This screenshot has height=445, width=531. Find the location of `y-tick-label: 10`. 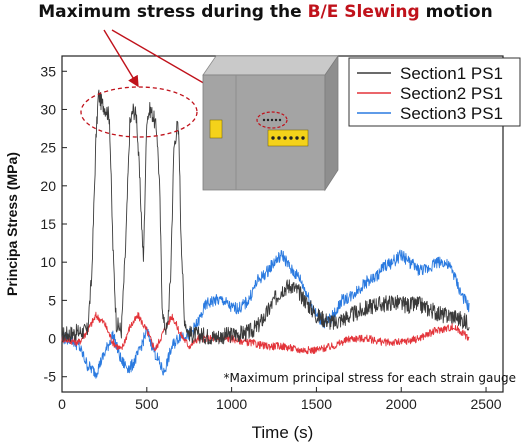

y-tick-label: 10 is located at coordinates (48, 262).